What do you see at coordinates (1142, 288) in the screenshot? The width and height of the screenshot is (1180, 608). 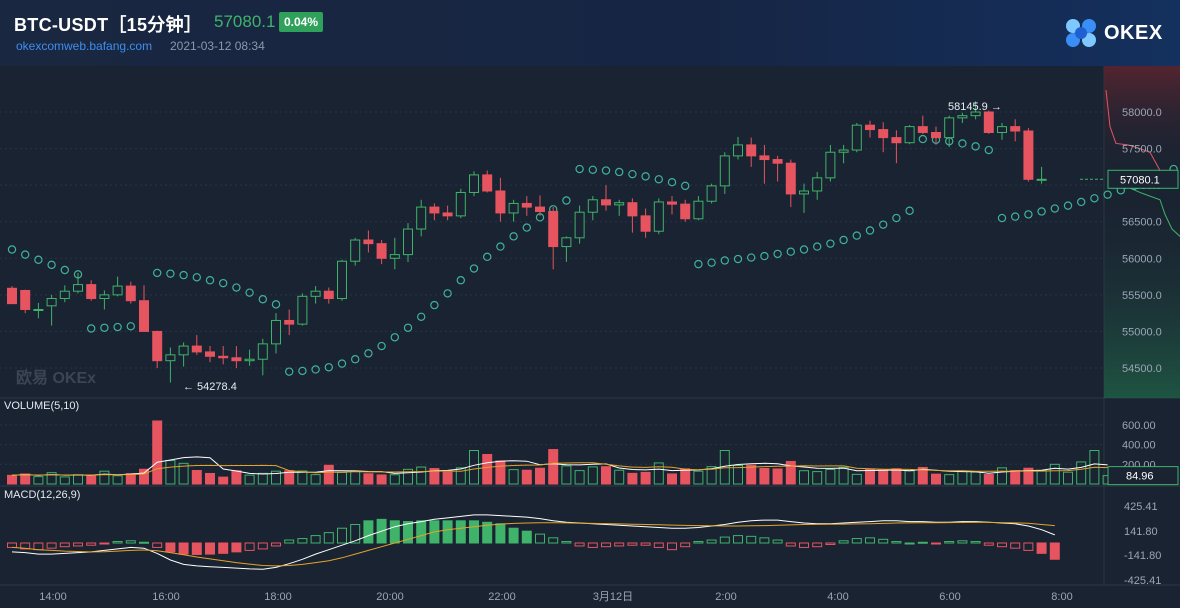 I see `bid-depth` at bounding box center [1142, 288].